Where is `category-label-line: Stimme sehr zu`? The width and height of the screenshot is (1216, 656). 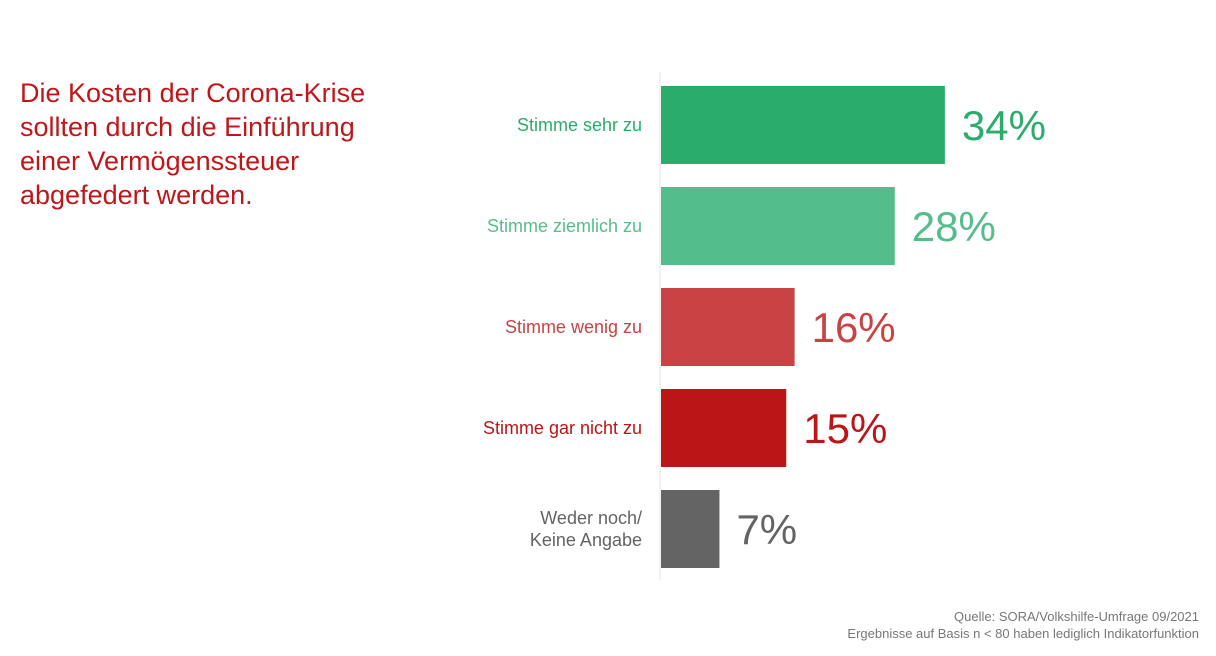 category-label-line: Stimme sehr zu is located at coordinates (579, 125).